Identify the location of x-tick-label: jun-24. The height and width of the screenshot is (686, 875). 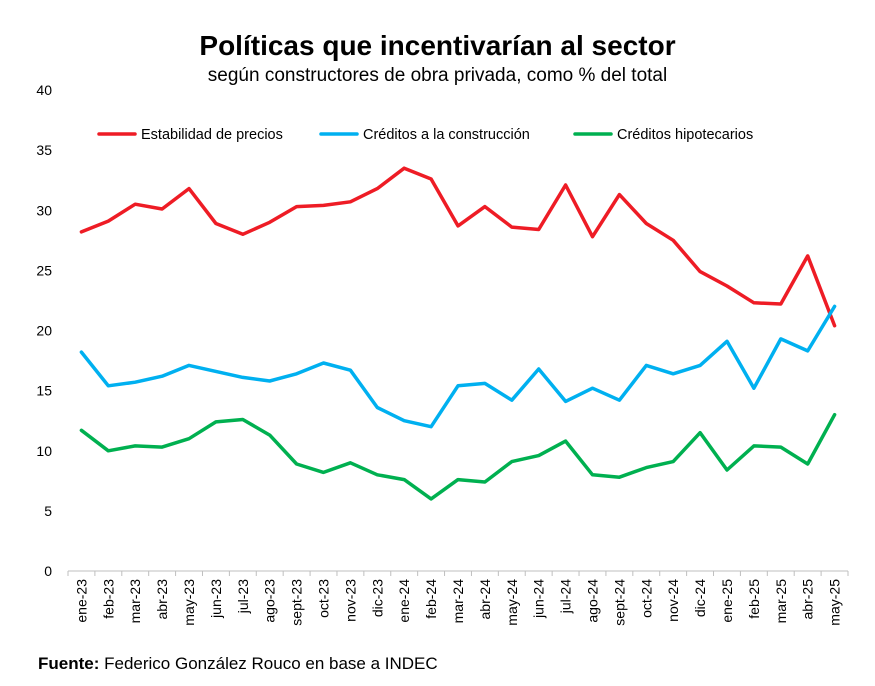
(539, 599).